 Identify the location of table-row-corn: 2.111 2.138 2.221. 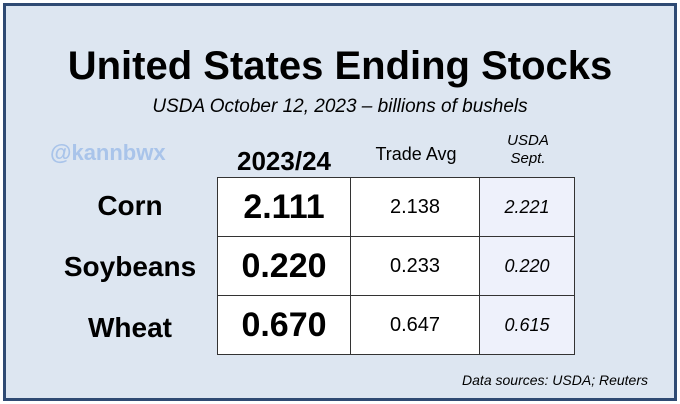
(396, 207).